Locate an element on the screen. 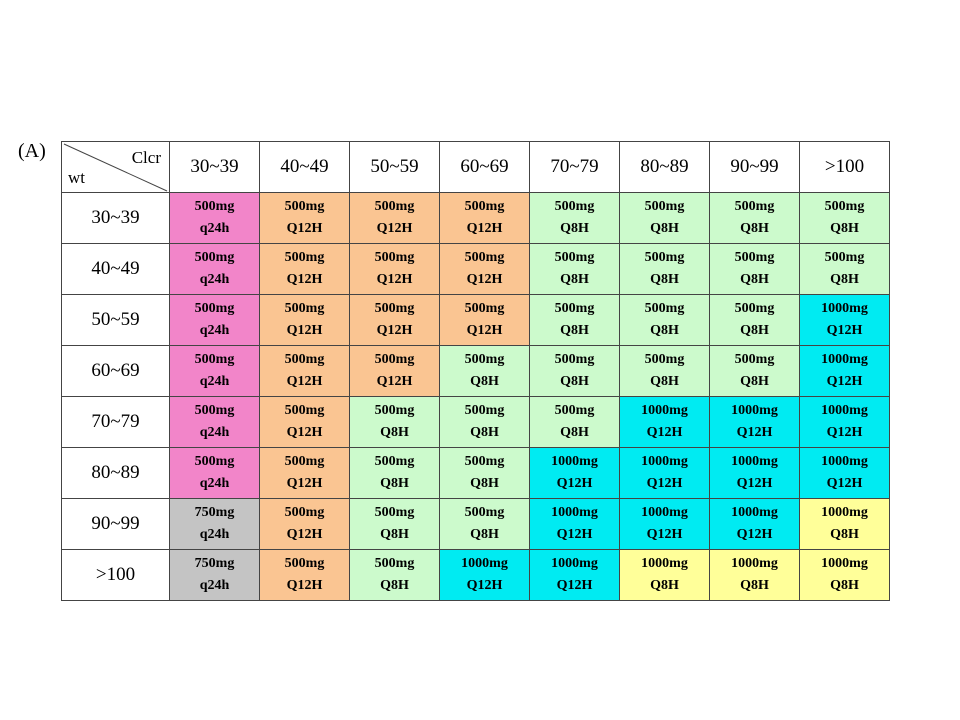 The image size is (960, 720). row-header: 30~39 is located at coordinates (115, 218).